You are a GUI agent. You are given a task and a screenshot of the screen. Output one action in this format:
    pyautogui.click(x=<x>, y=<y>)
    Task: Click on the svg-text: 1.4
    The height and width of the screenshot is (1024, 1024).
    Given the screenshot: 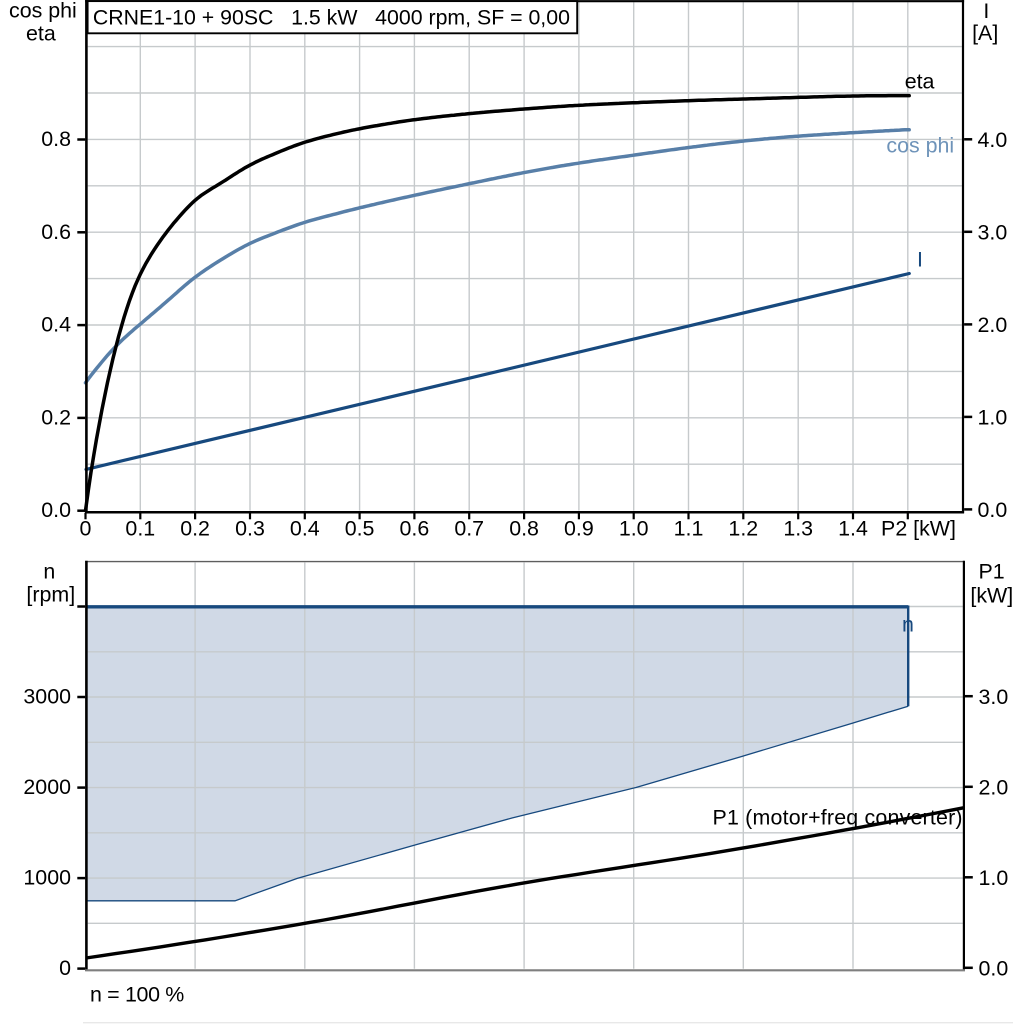 What is the action you would take?
    pyautogui.click(x=853, y=528)
    